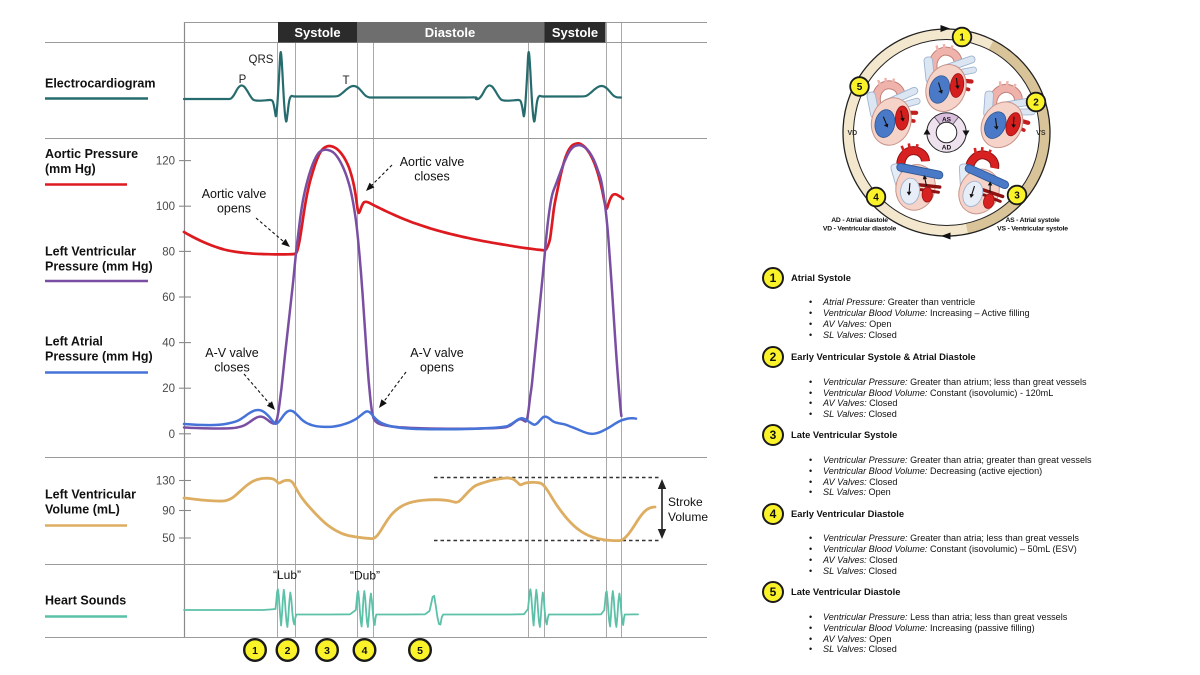  I want to click on svg-text: 130, so click(165, 482).